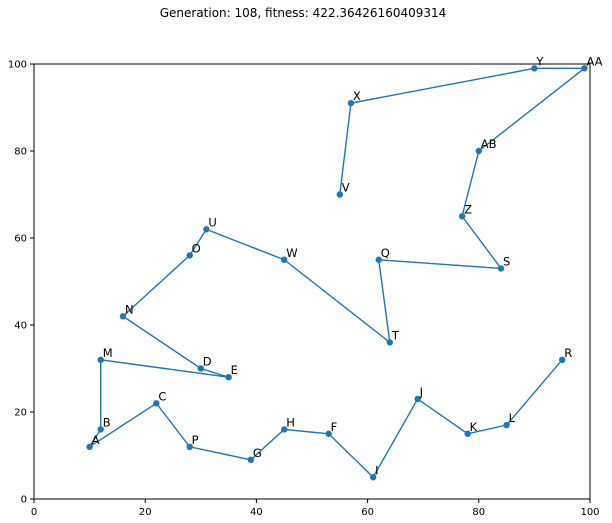 Image resolution: width=612 pixels, height=523 pixels. Describe the element at coordinates (328, 433) in the screenshot. I see `point-f` at that location.